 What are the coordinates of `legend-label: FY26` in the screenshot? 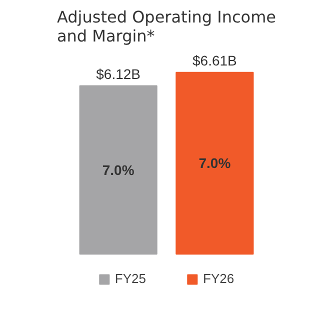 It's located at (218, 278).